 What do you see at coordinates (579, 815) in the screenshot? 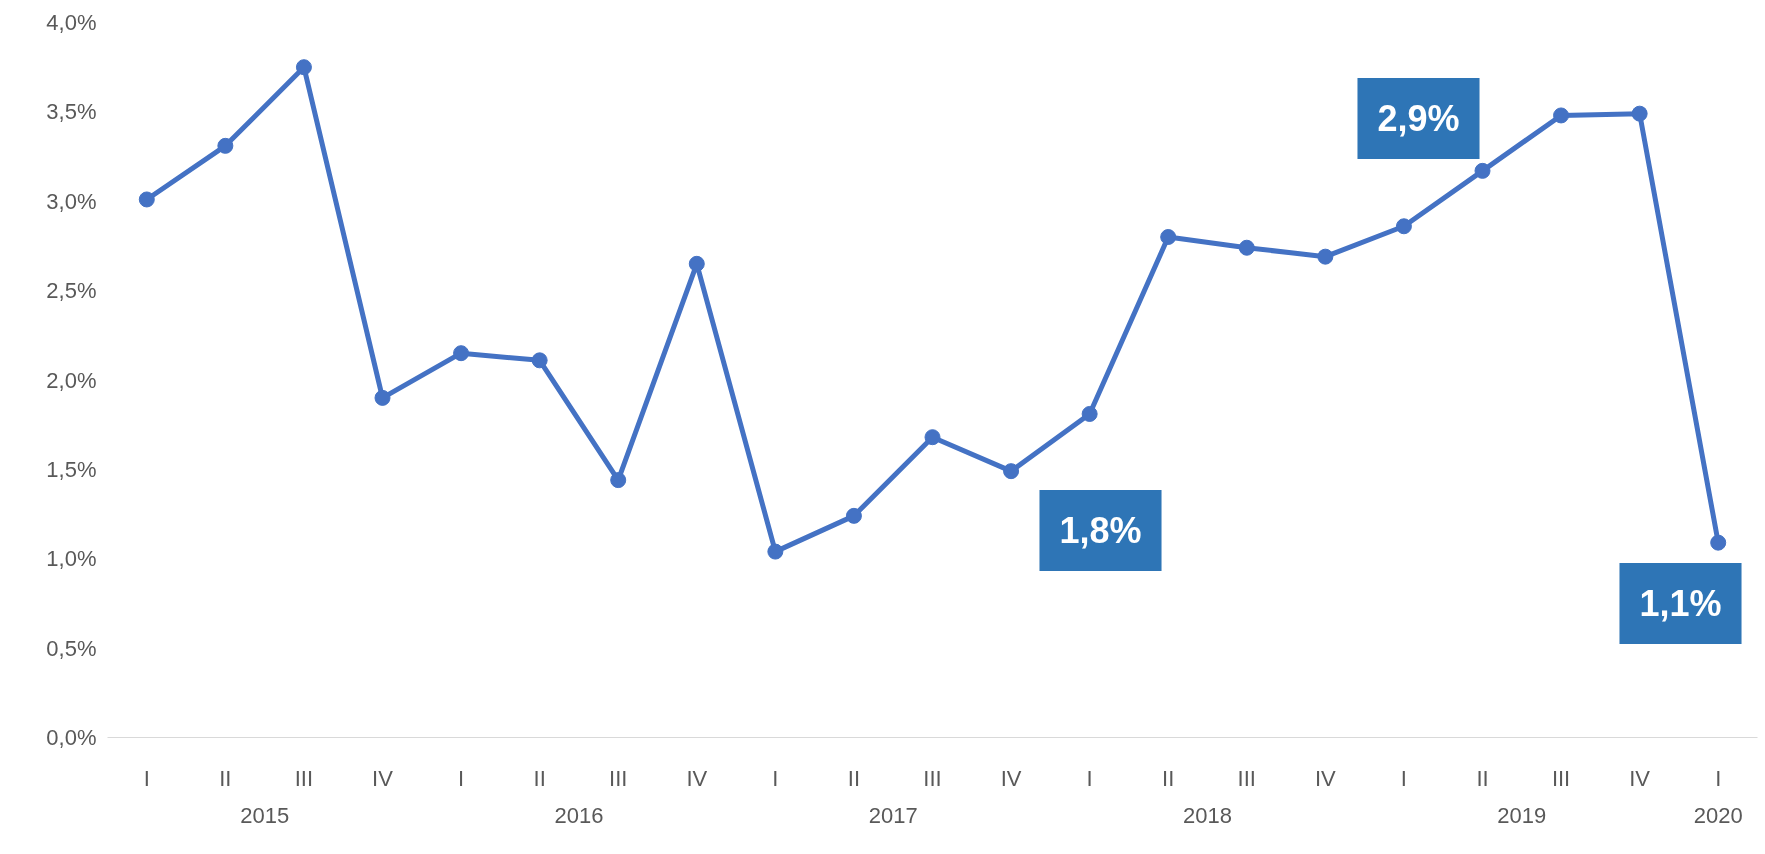
I see `text: 2016` at bounding box center [579, 815].